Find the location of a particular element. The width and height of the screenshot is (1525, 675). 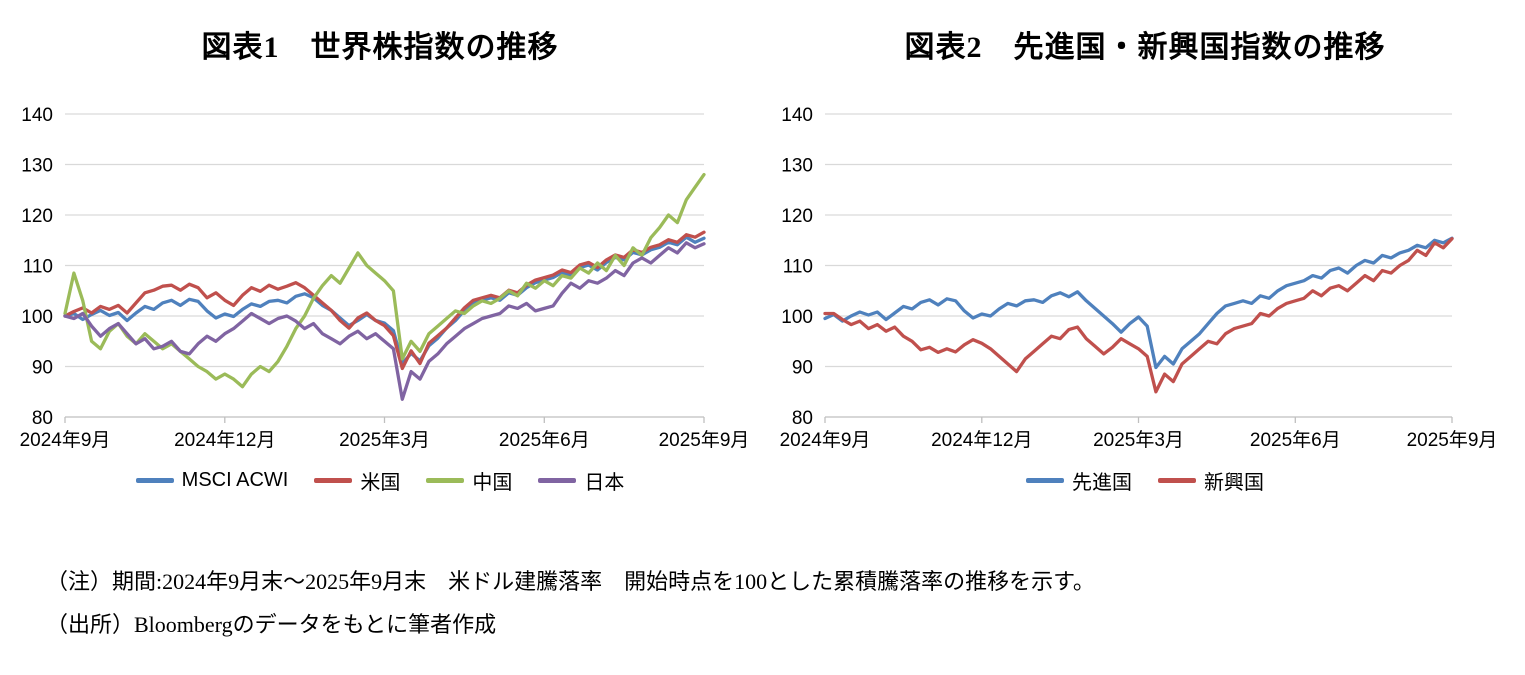

series-line-新興国 is located at coordinates (1138, 315).